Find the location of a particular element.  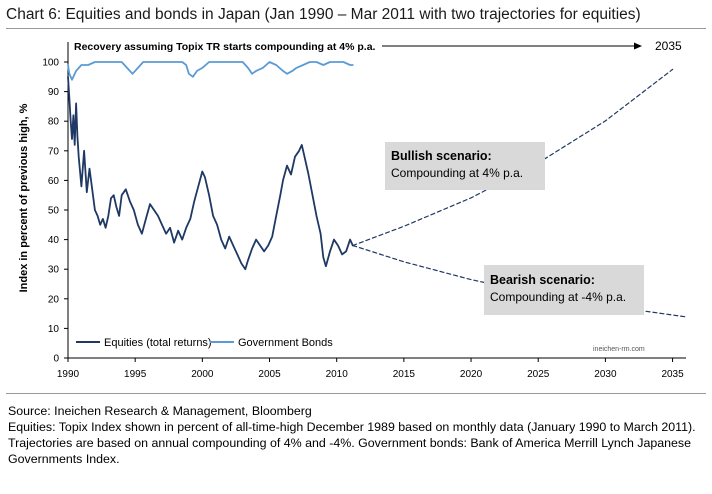

y-tick-label: 60 is located at coordinates (54, 181).